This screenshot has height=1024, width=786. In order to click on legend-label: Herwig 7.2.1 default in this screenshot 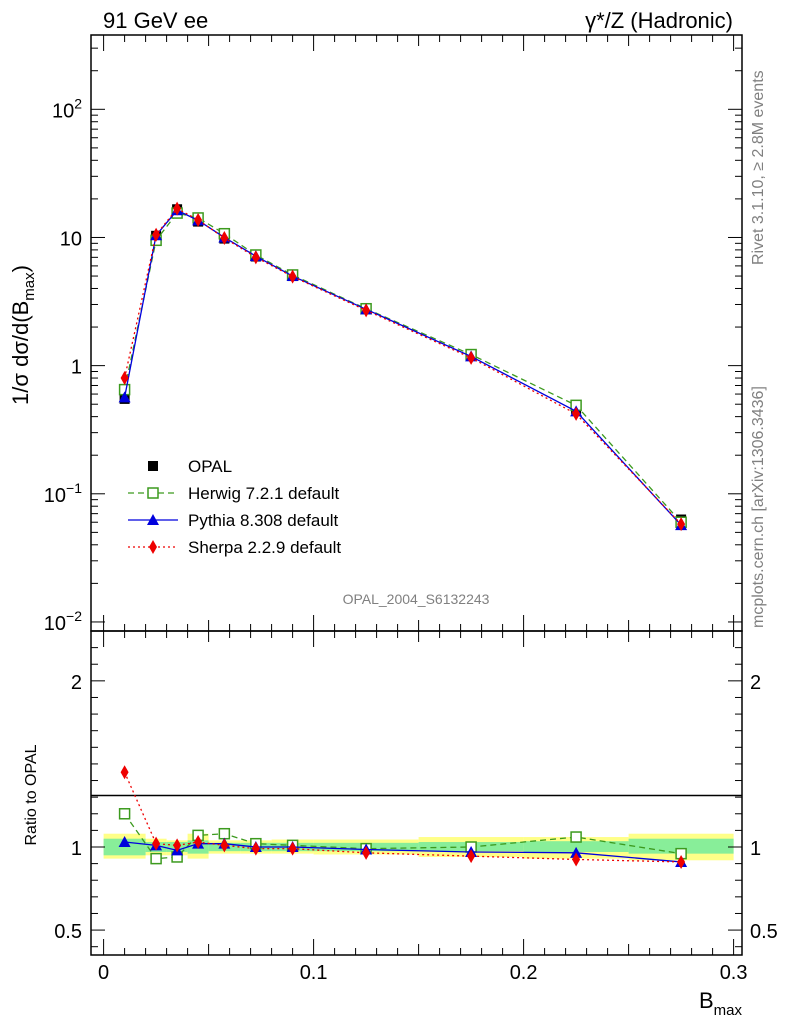, I will do `click(263, 493)`.